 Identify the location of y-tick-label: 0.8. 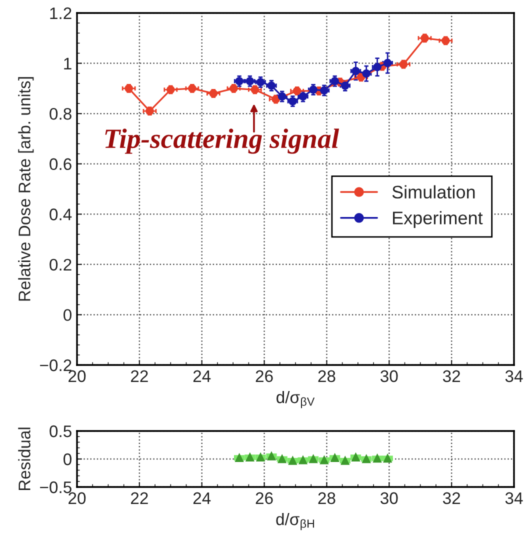
(61, 114).